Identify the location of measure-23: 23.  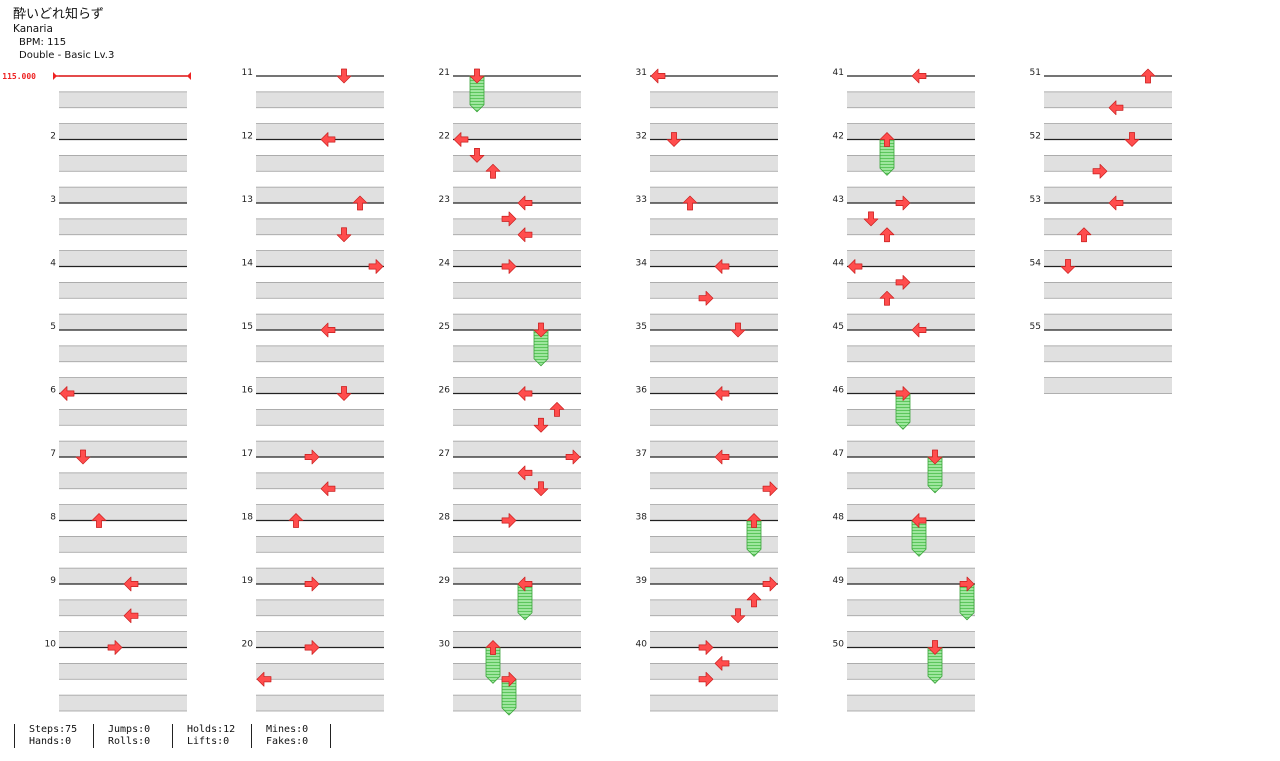
(510, 231).